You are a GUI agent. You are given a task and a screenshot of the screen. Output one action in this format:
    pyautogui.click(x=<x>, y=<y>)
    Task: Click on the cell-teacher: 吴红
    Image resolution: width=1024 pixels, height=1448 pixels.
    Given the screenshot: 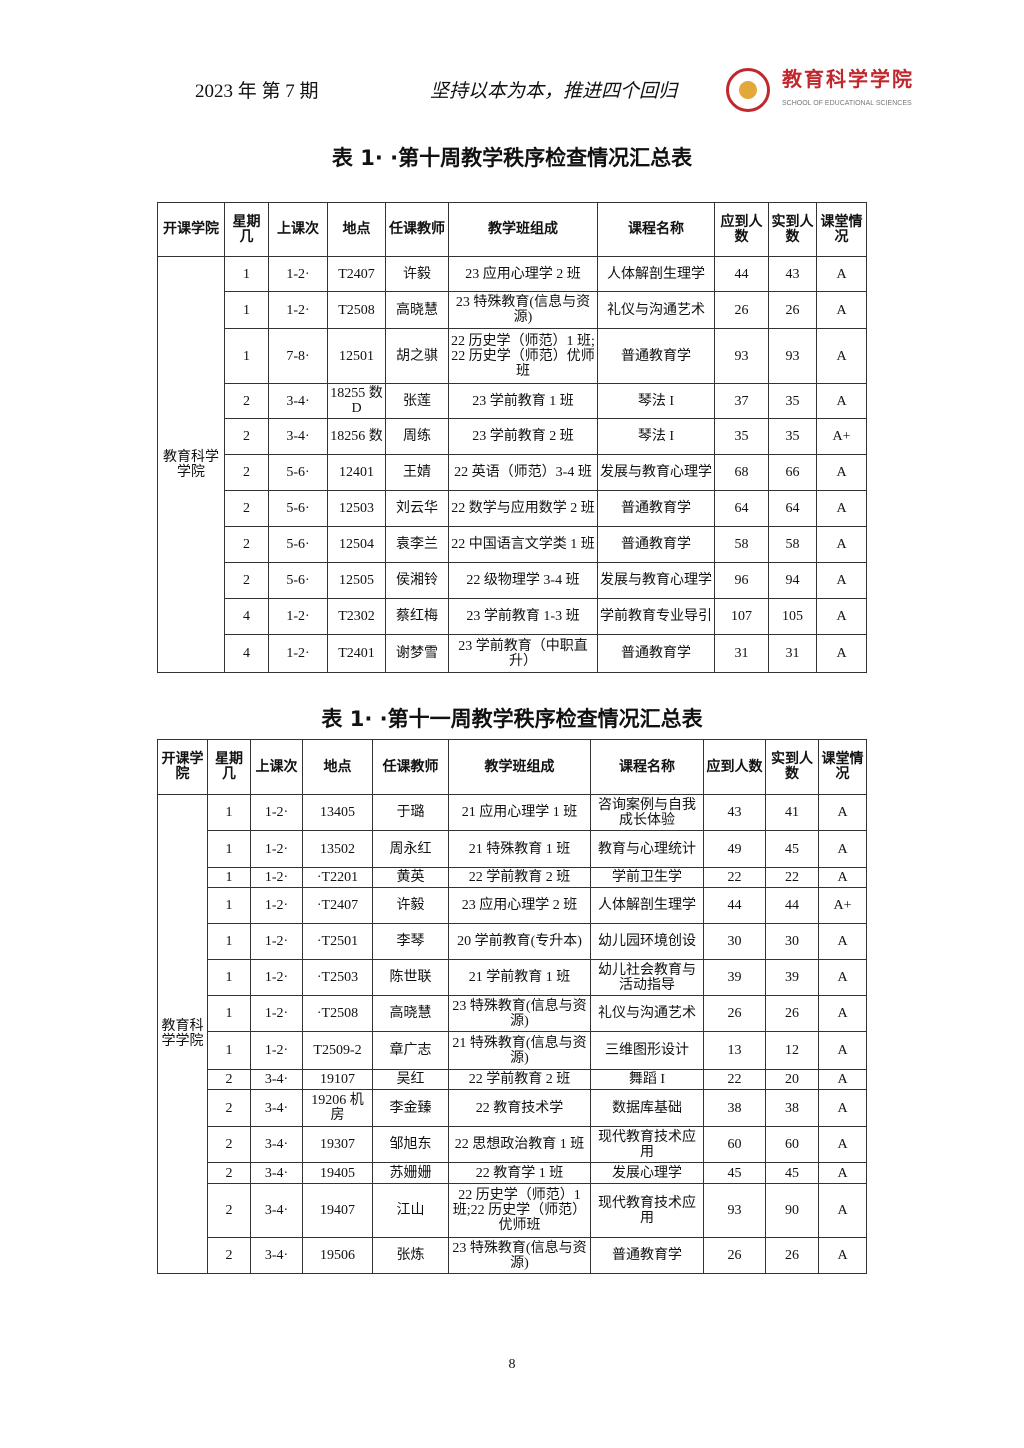 What is the action you would take?
    pyautogui.click(x=410, y=1079)
    